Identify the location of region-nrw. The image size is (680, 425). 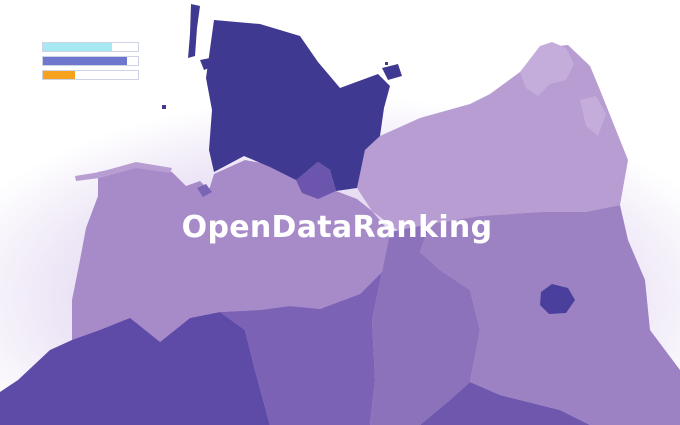
(135, 368).